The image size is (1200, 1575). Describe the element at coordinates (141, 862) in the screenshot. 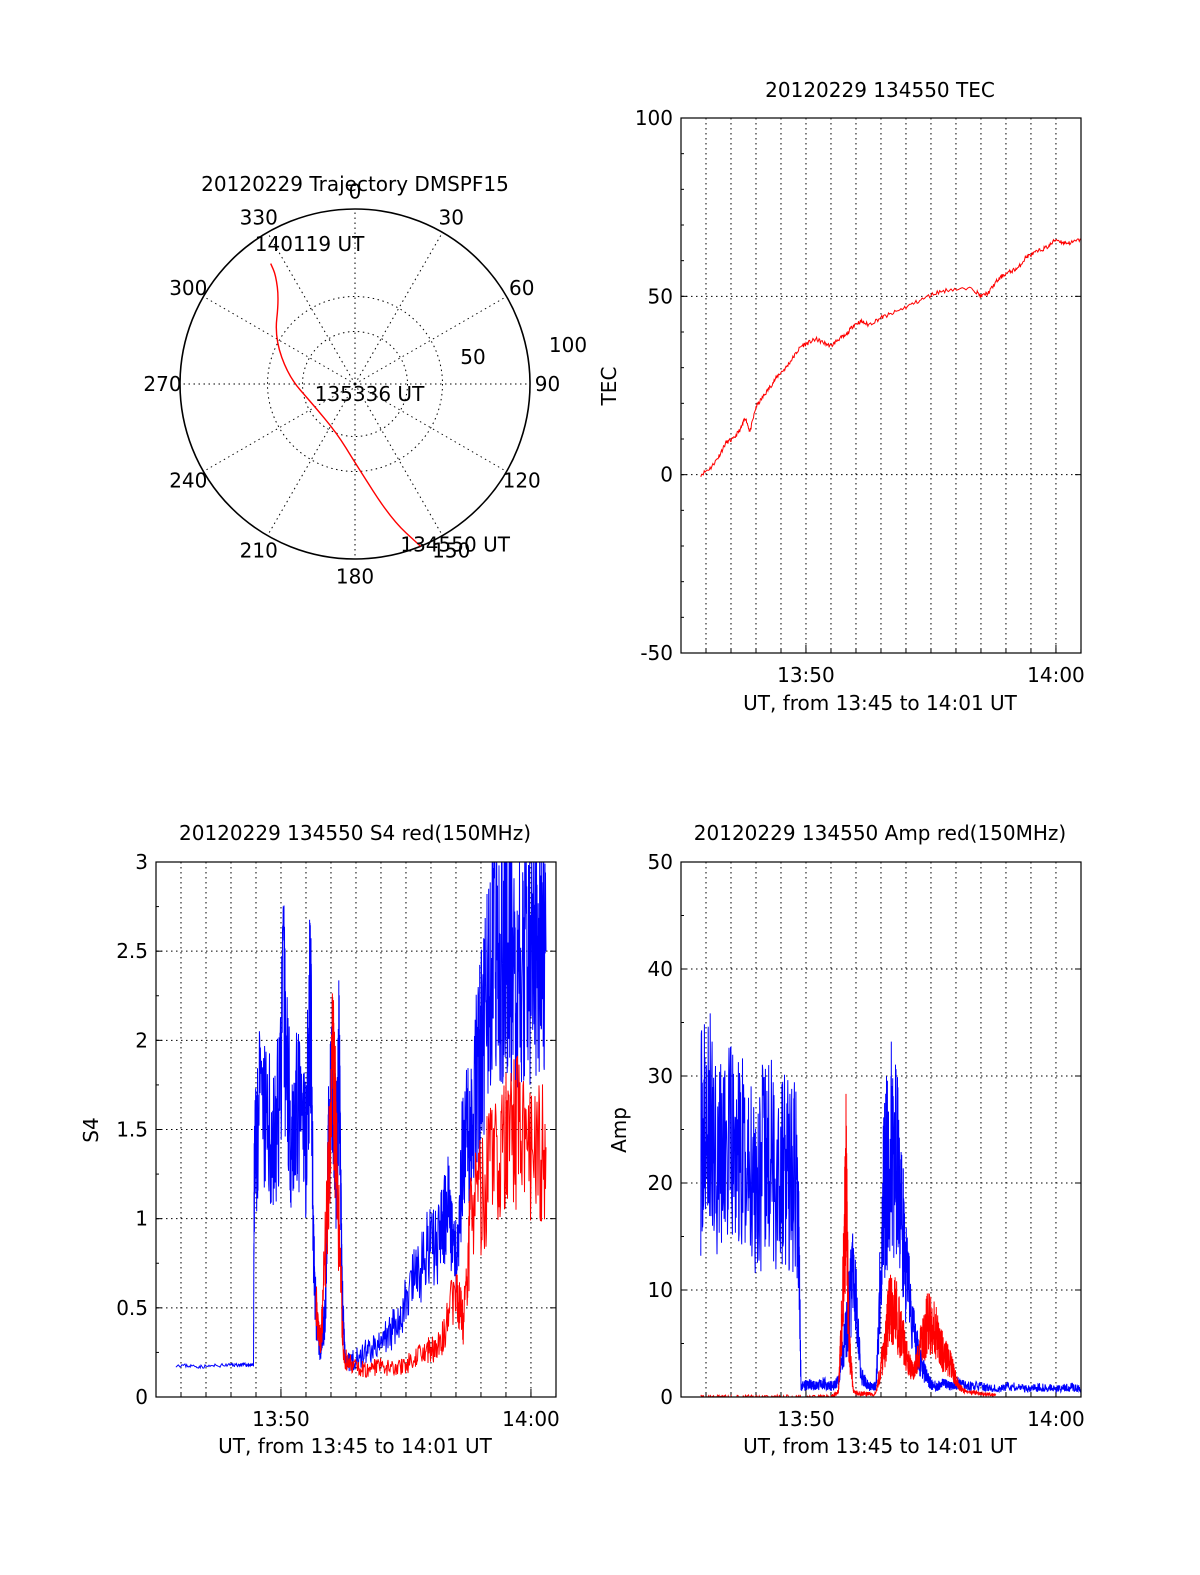

I see `s4-ytick-label-0: 3` at that location.